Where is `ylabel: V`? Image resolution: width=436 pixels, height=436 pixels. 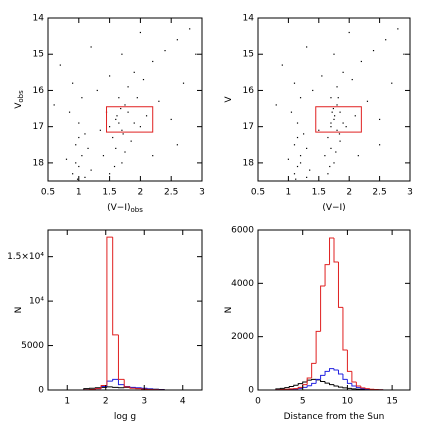 ylabel: V is located at coordinates (229, 99).